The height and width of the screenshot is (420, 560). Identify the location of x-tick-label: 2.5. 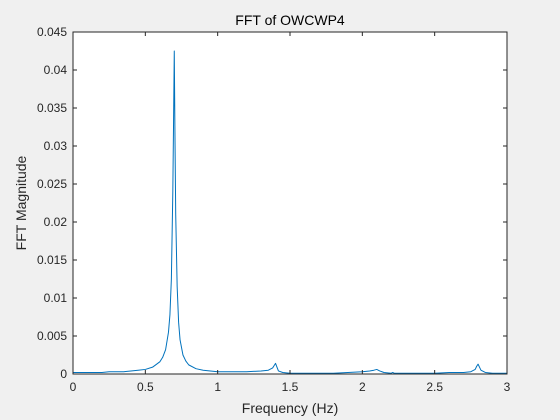
(434, 387).